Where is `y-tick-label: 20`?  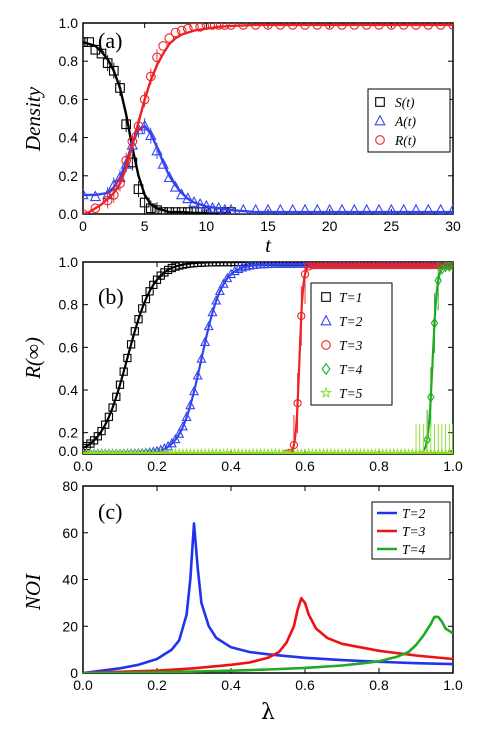
y-tick-label: 20 is located at coordinates (70, 626).